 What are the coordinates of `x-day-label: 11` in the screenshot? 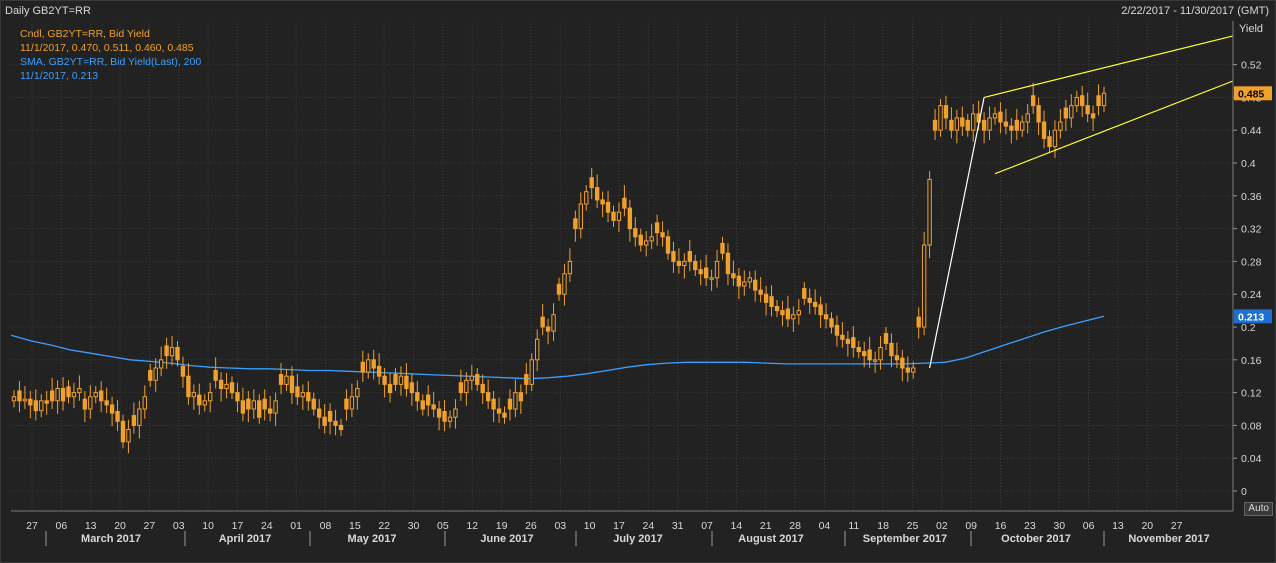 It's located at (853, 526).